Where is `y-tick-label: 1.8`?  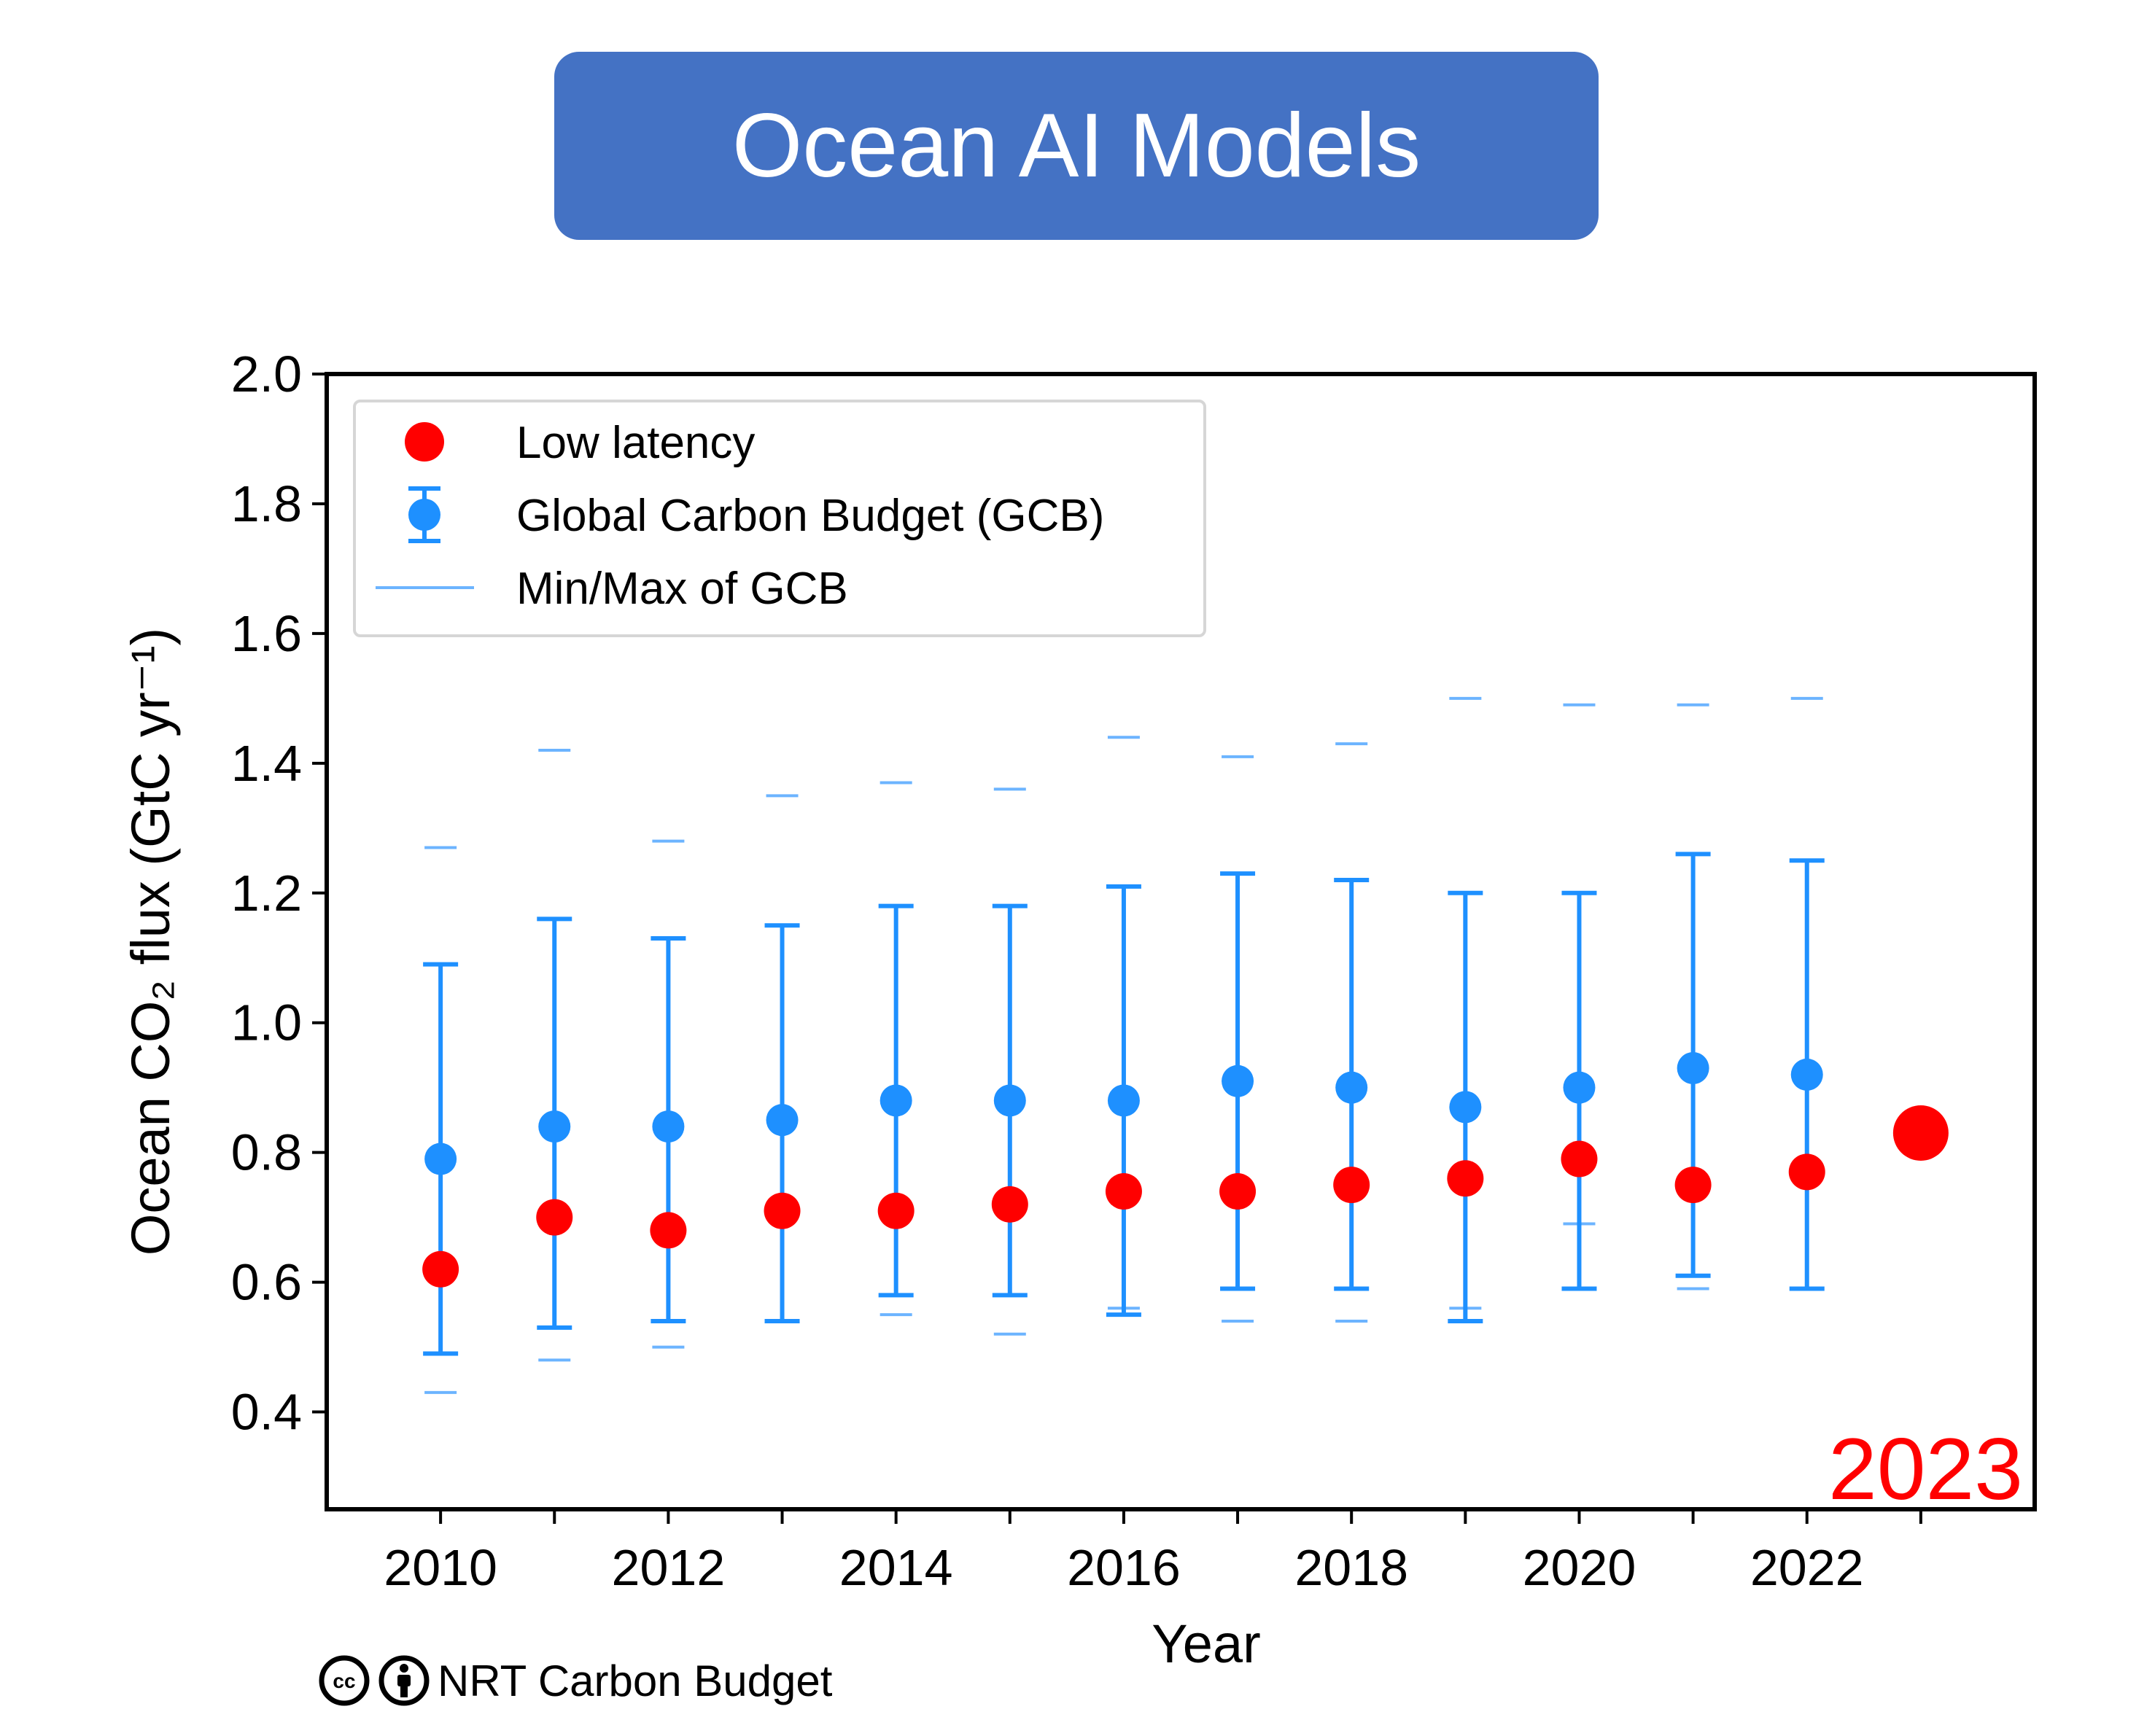
y-tick-label: 1.8 is located at coordinates (266, 504).